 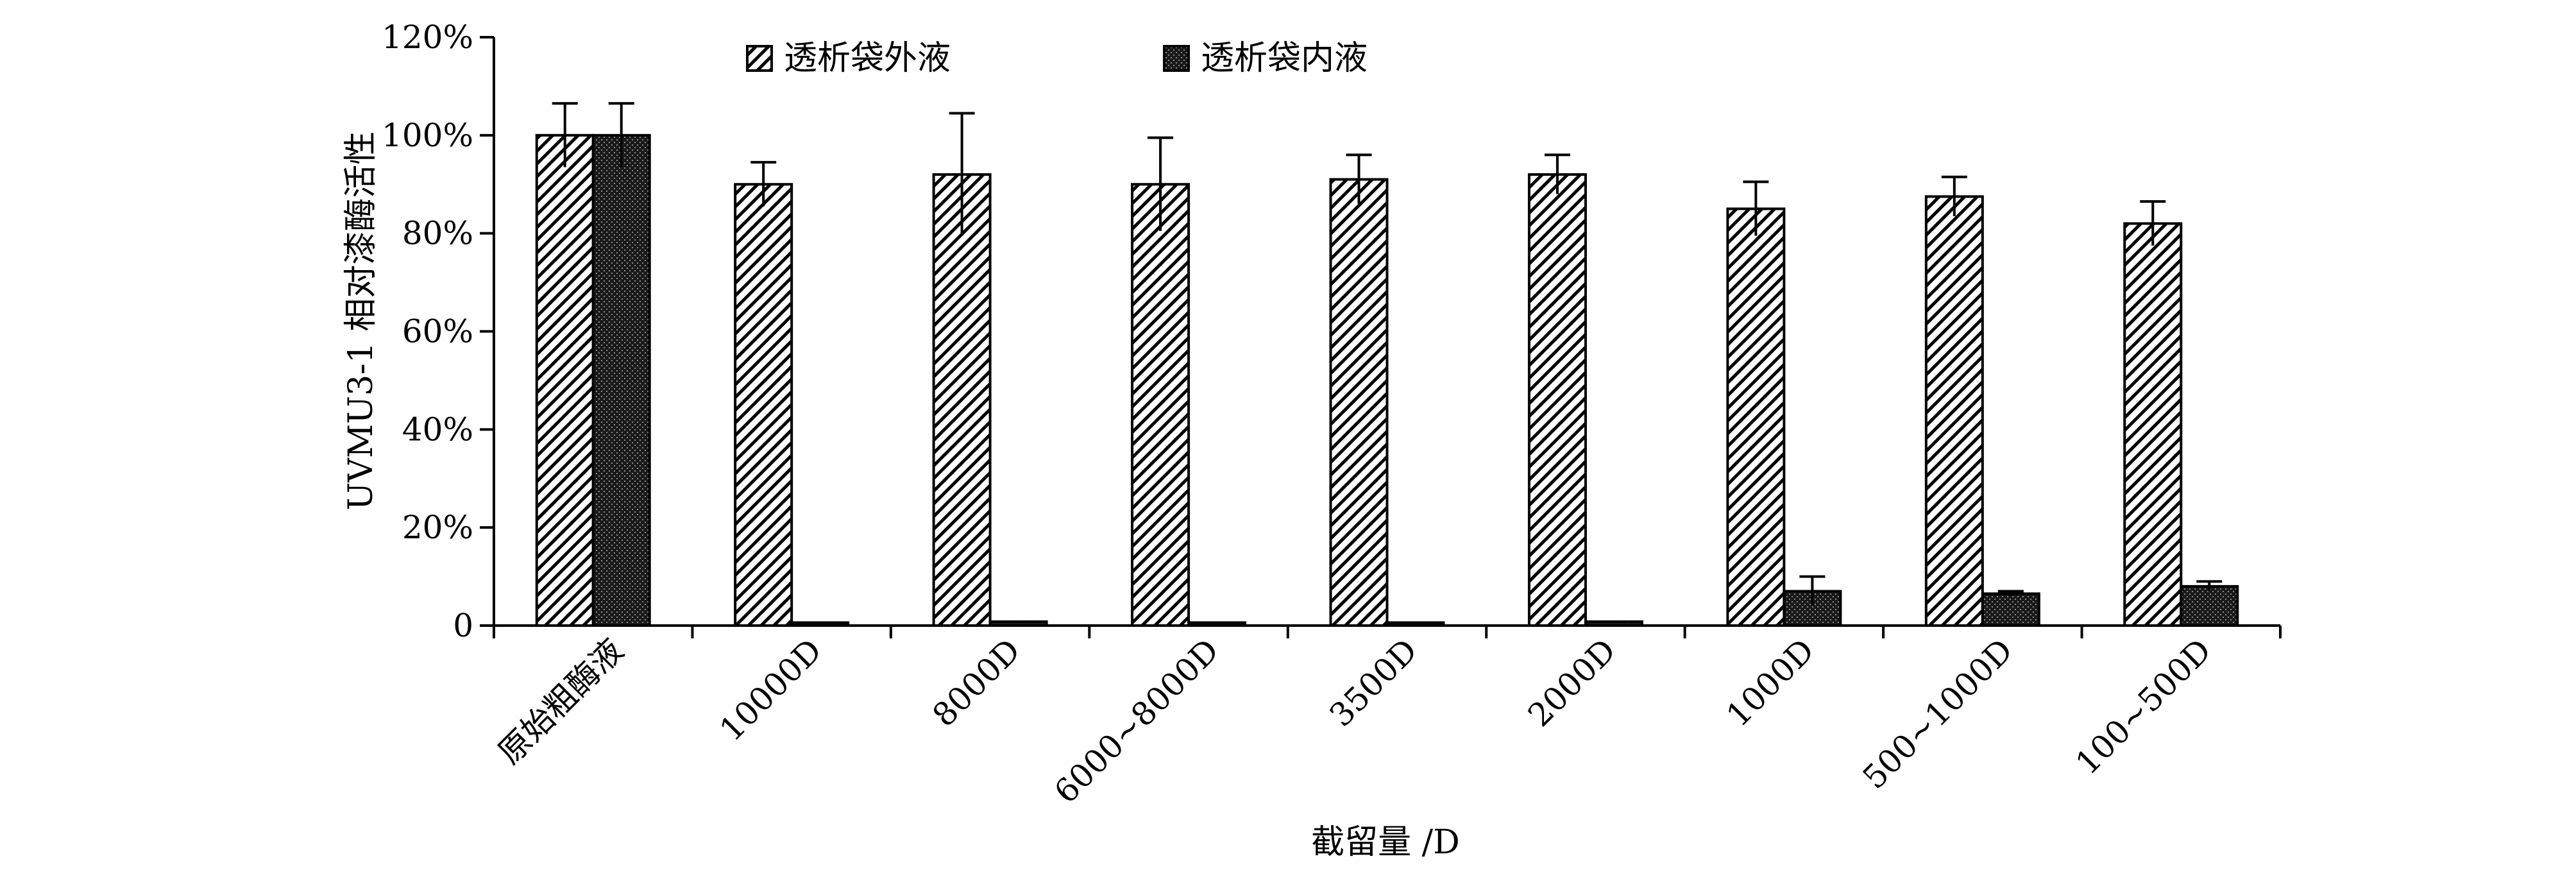 What do you see at coordinates (1572, 682) in the screenshot?
I see `x-category-label: 2000D` at bounding box center [1572, 682].